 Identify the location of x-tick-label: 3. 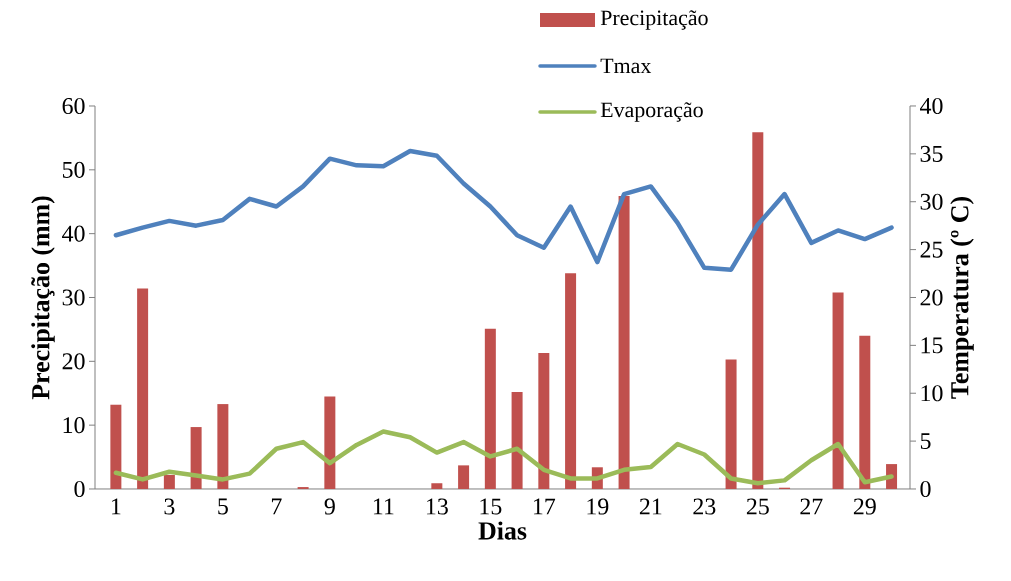
(169, 506).